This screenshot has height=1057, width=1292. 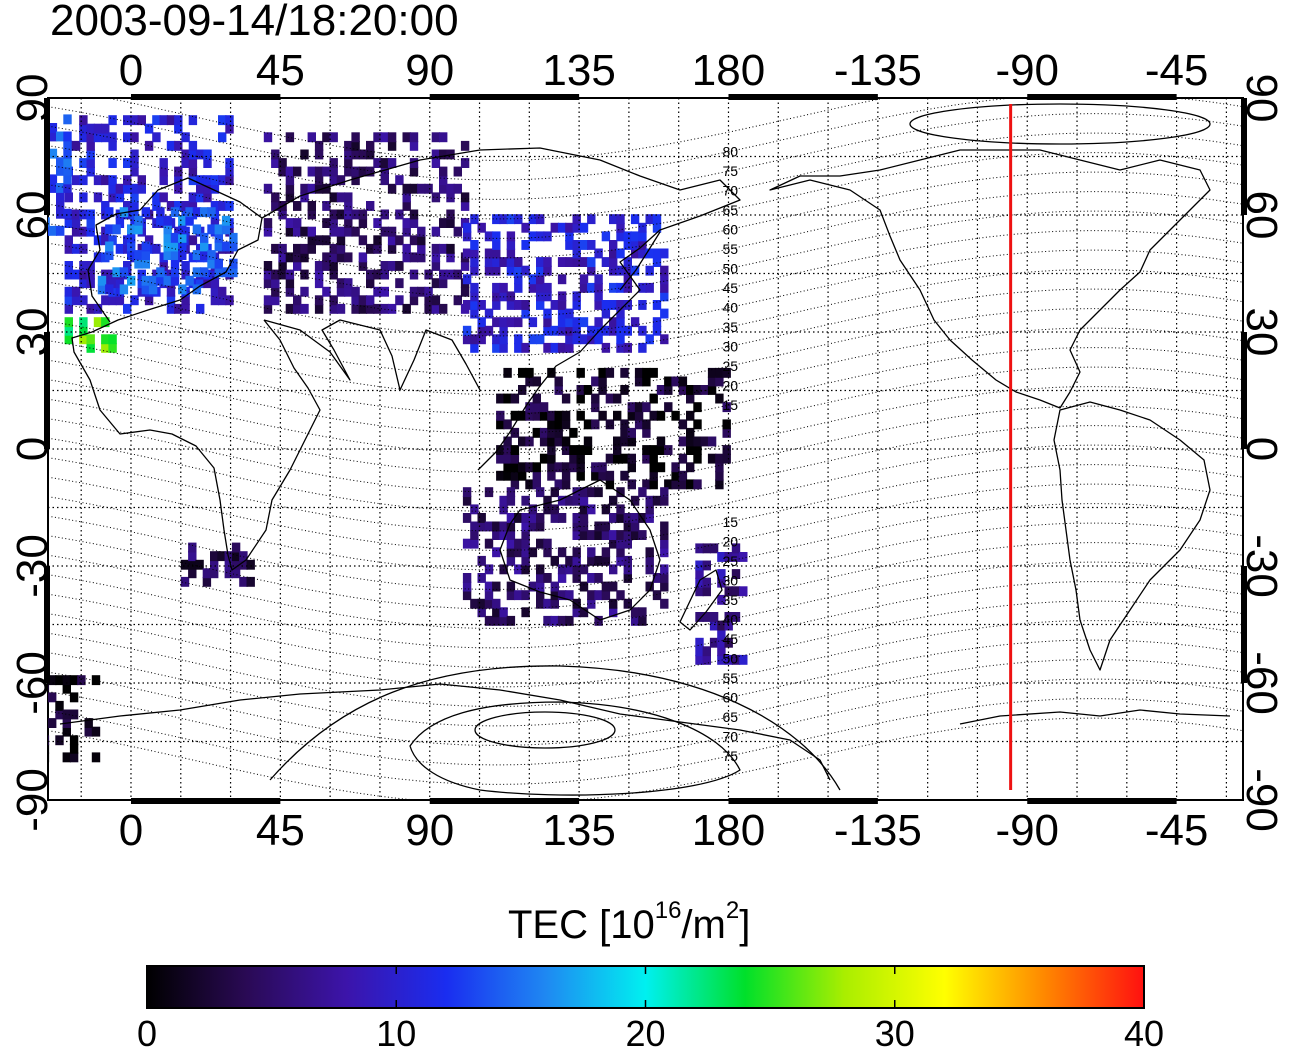 What do you see at coordinates (32, 566) in the screenshot?
I see `latitude-tick-label: -30` at bounding box center [32, 566].